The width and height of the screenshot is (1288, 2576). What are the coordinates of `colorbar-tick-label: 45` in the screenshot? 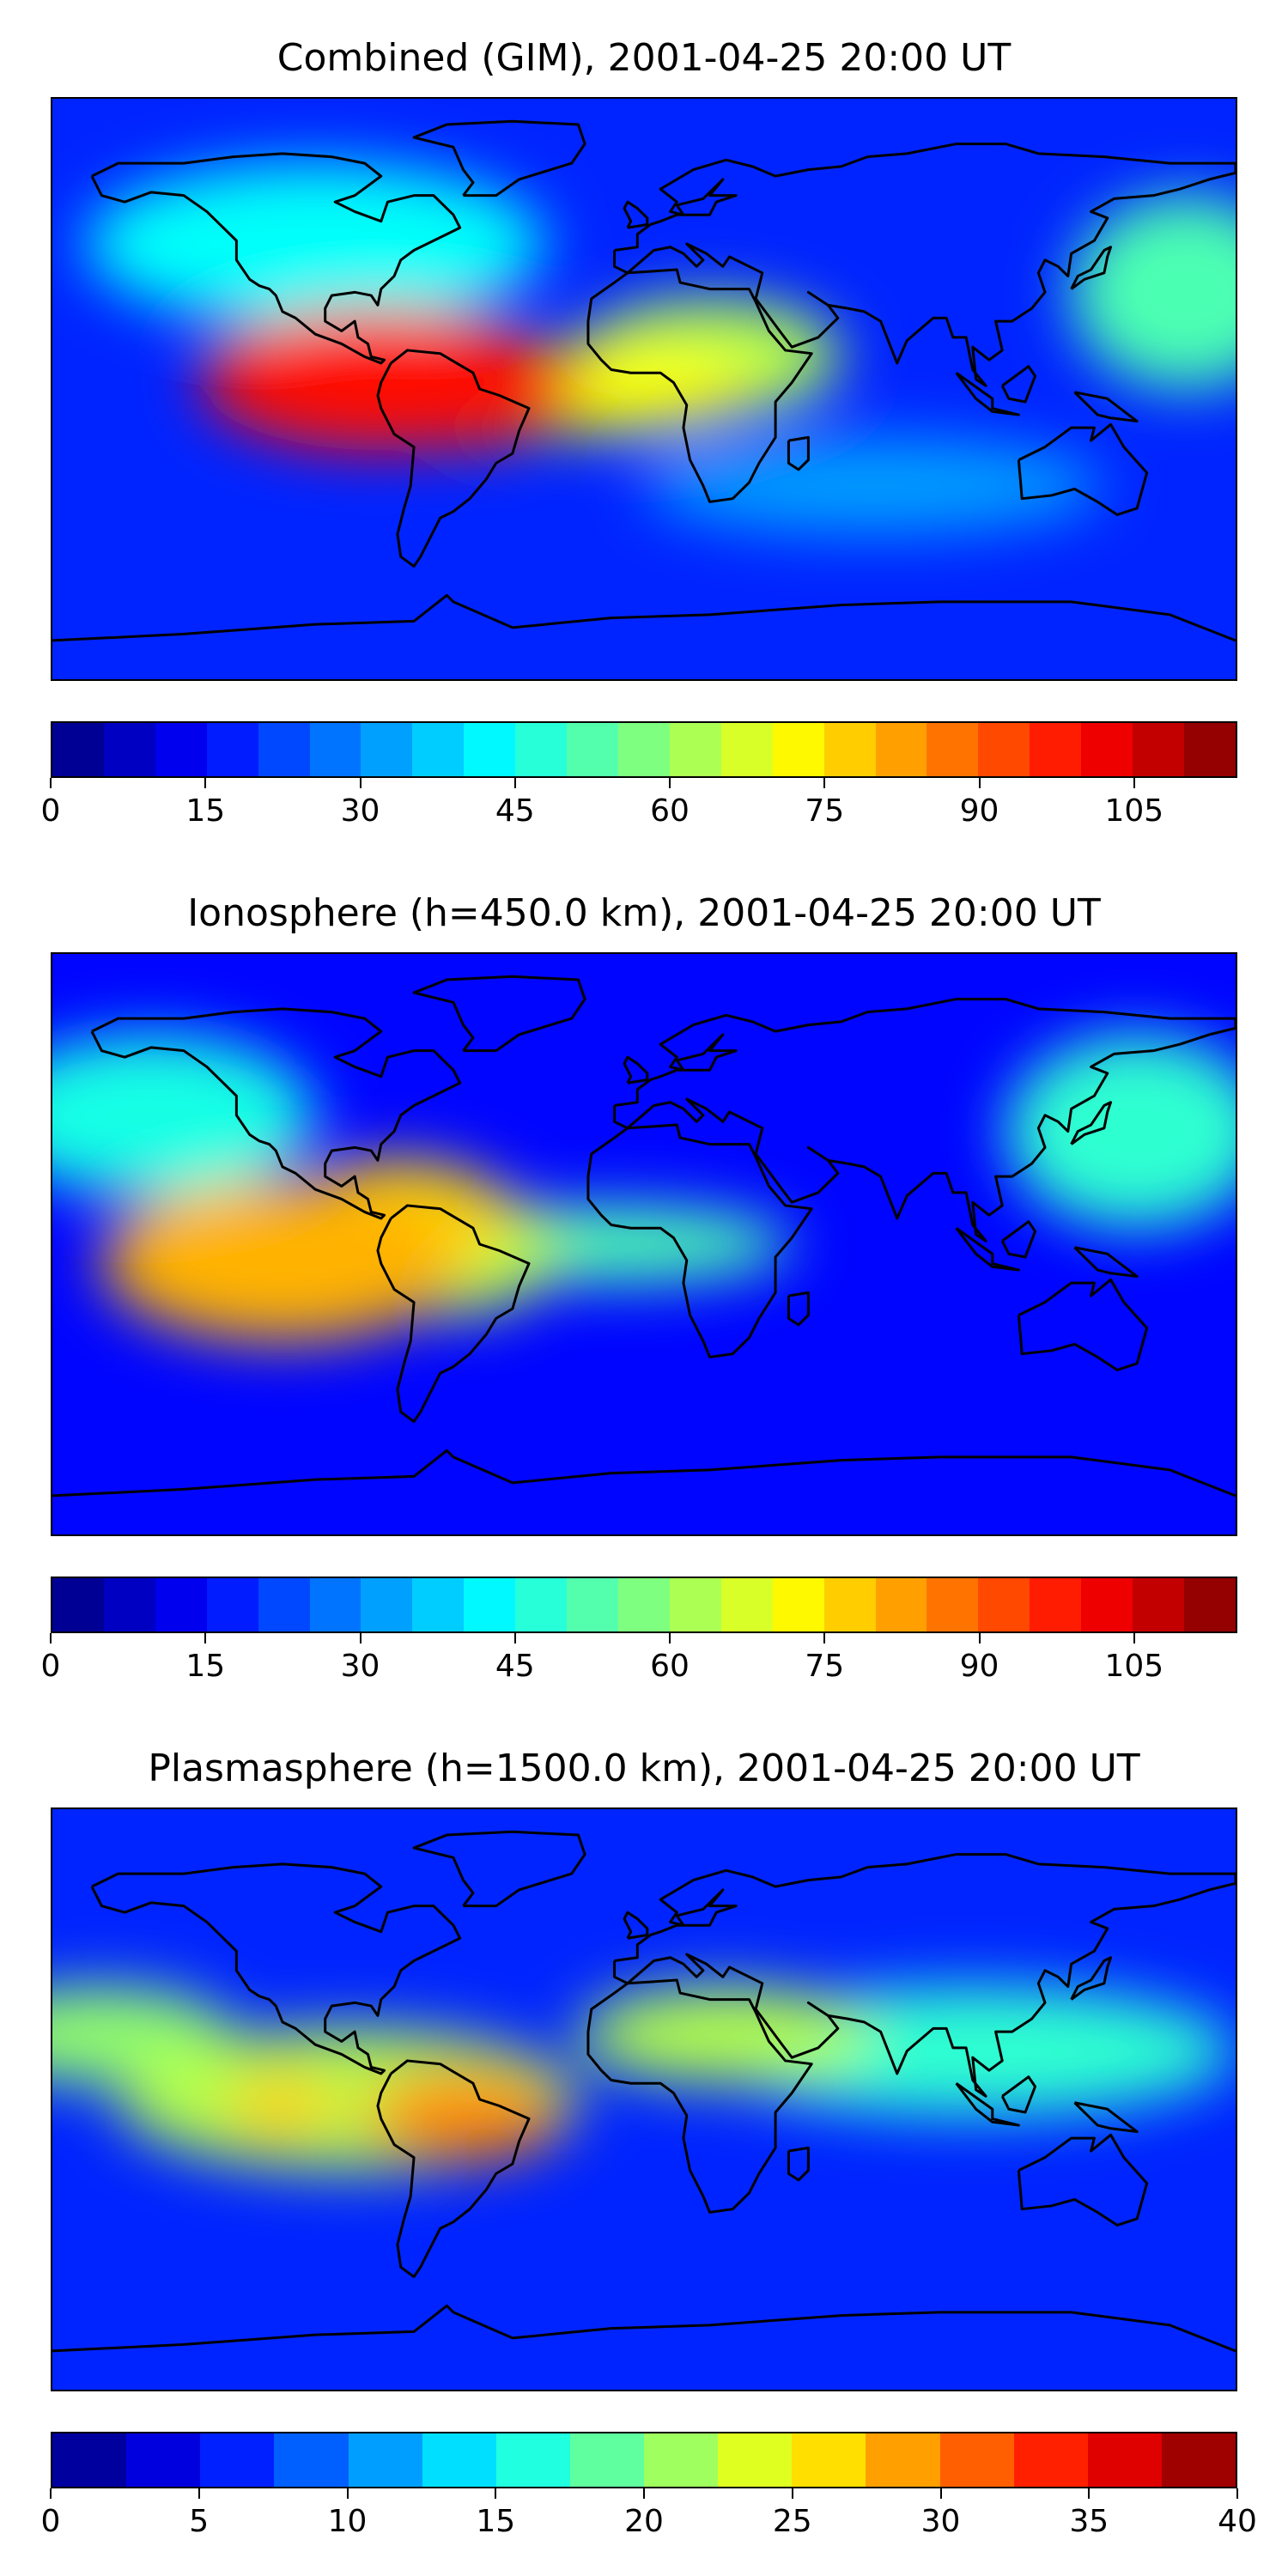 It's located at (515, 1667).